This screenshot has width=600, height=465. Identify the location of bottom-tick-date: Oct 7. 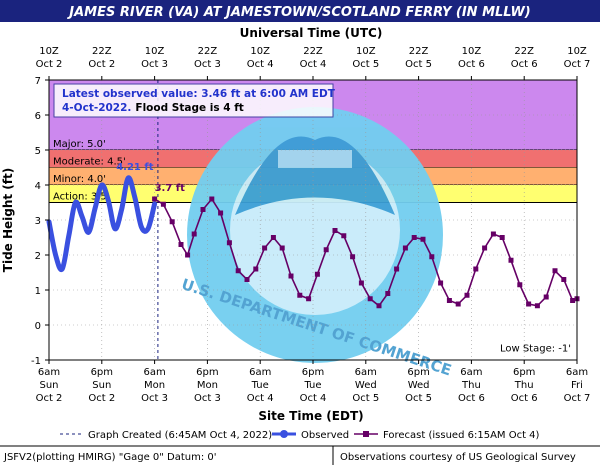
(577, 398).